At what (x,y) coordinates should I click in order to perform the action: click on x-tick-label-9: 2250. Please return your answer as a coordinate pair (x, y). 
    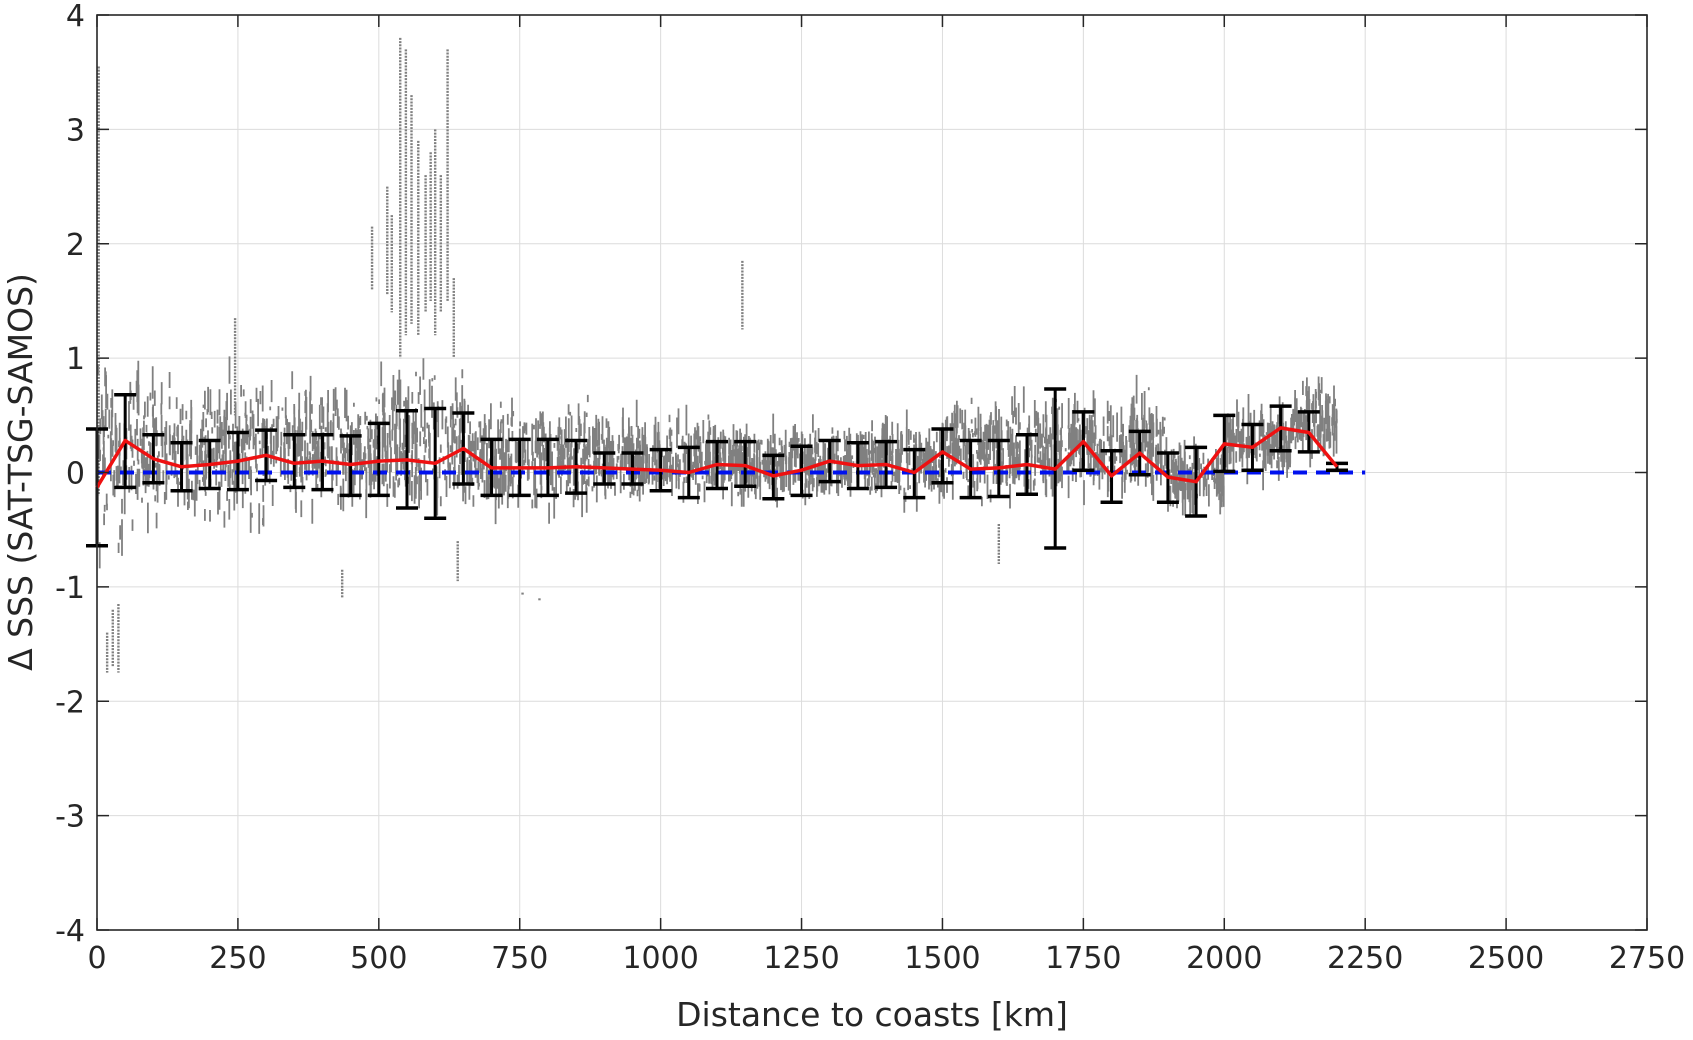
    Looking at the image, I should click on (1365, 958).